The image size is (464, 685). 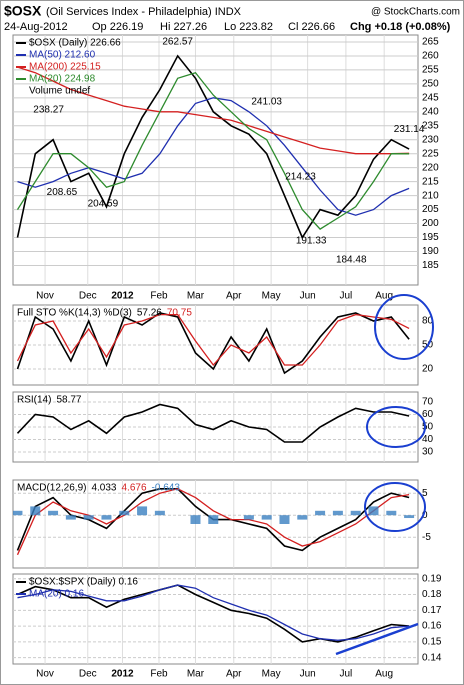 I want to click on y-tick-label: 255, so click(x=430, y=70).